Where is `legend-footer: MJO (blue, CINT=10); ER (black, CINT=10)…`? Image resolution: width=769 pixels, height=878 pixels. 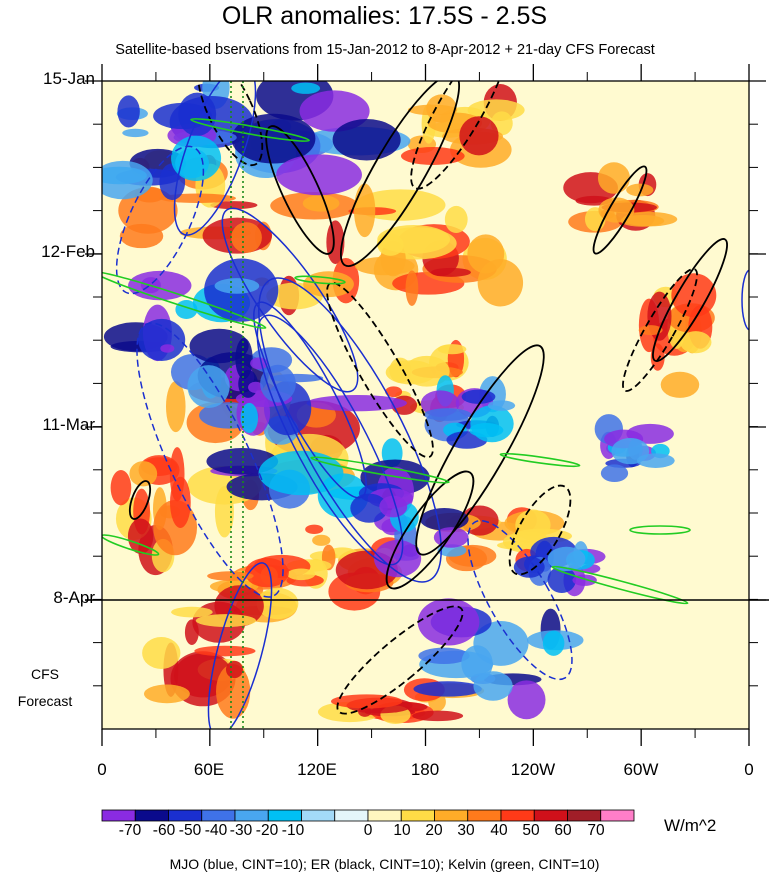 legend-footer: MJO (blue, CINT=10); ER (black, CINT=10)… is located at coordinates (384, 864).